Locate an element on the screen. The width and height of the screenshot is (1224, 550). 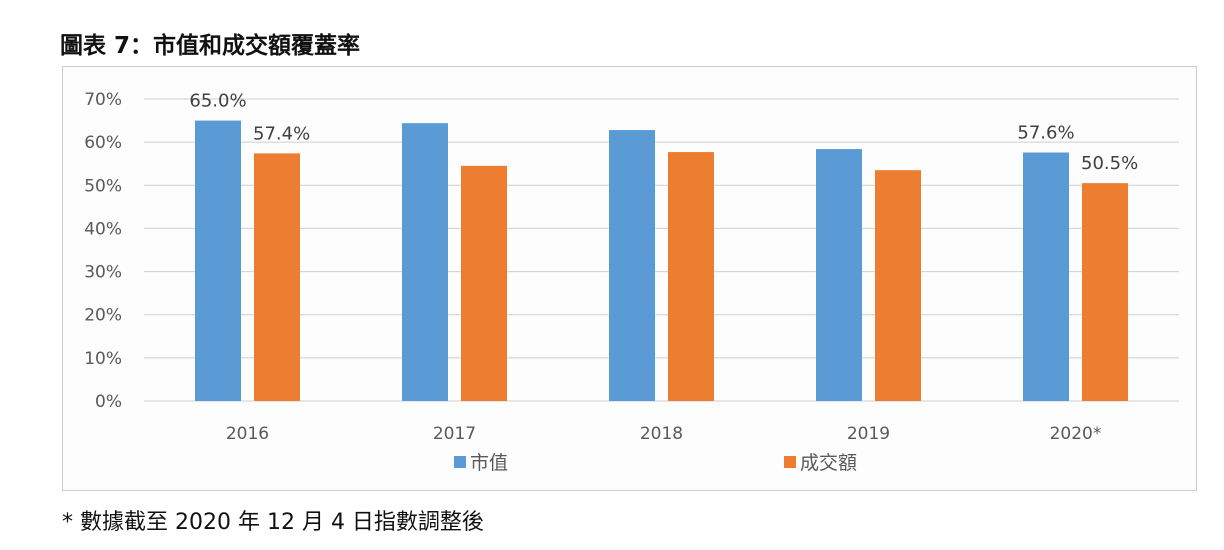
y-tick-label: 70% is located at coordinates (103, 100).